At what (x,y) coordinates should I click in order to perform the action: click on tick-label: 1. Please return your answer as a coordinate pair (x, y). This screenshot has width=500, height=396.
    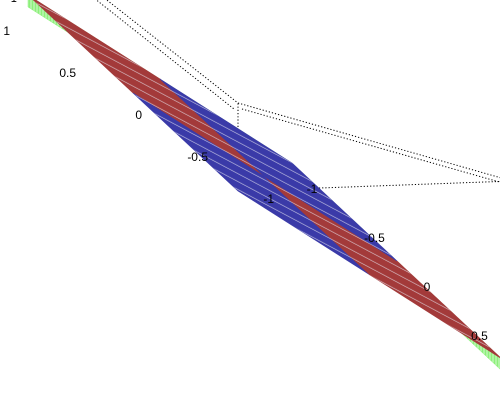
    Looking at the image, I should click on (6, 31).